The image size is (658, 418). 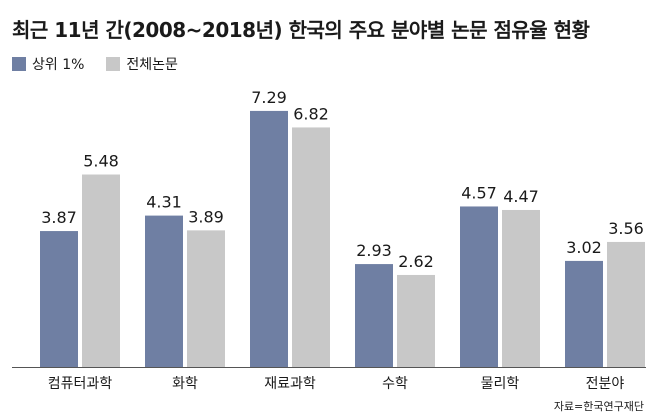 What do you see at coordinates (521, 196) in the screenshot?
I see `value-label-all-4: 4.47` at bounding box center [521, 196].